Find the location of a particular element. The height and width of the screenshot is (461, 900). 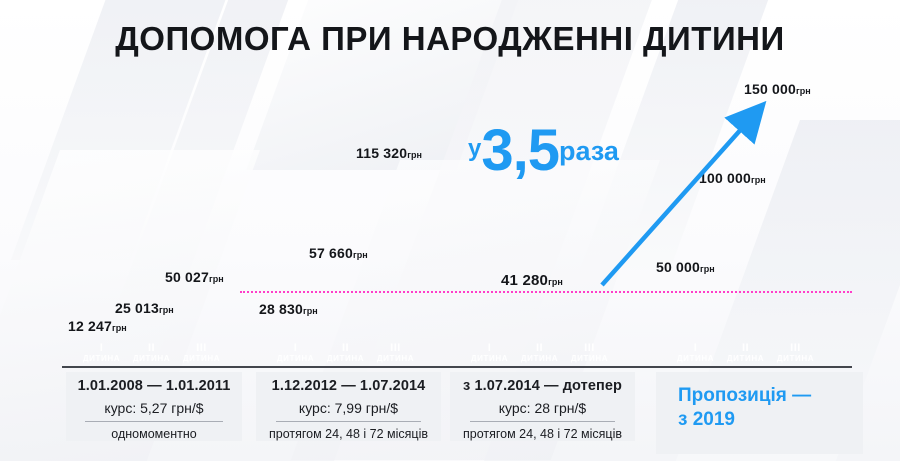

bar-value-group3-shared: 41 280грн is located at coordinates (532, 280).